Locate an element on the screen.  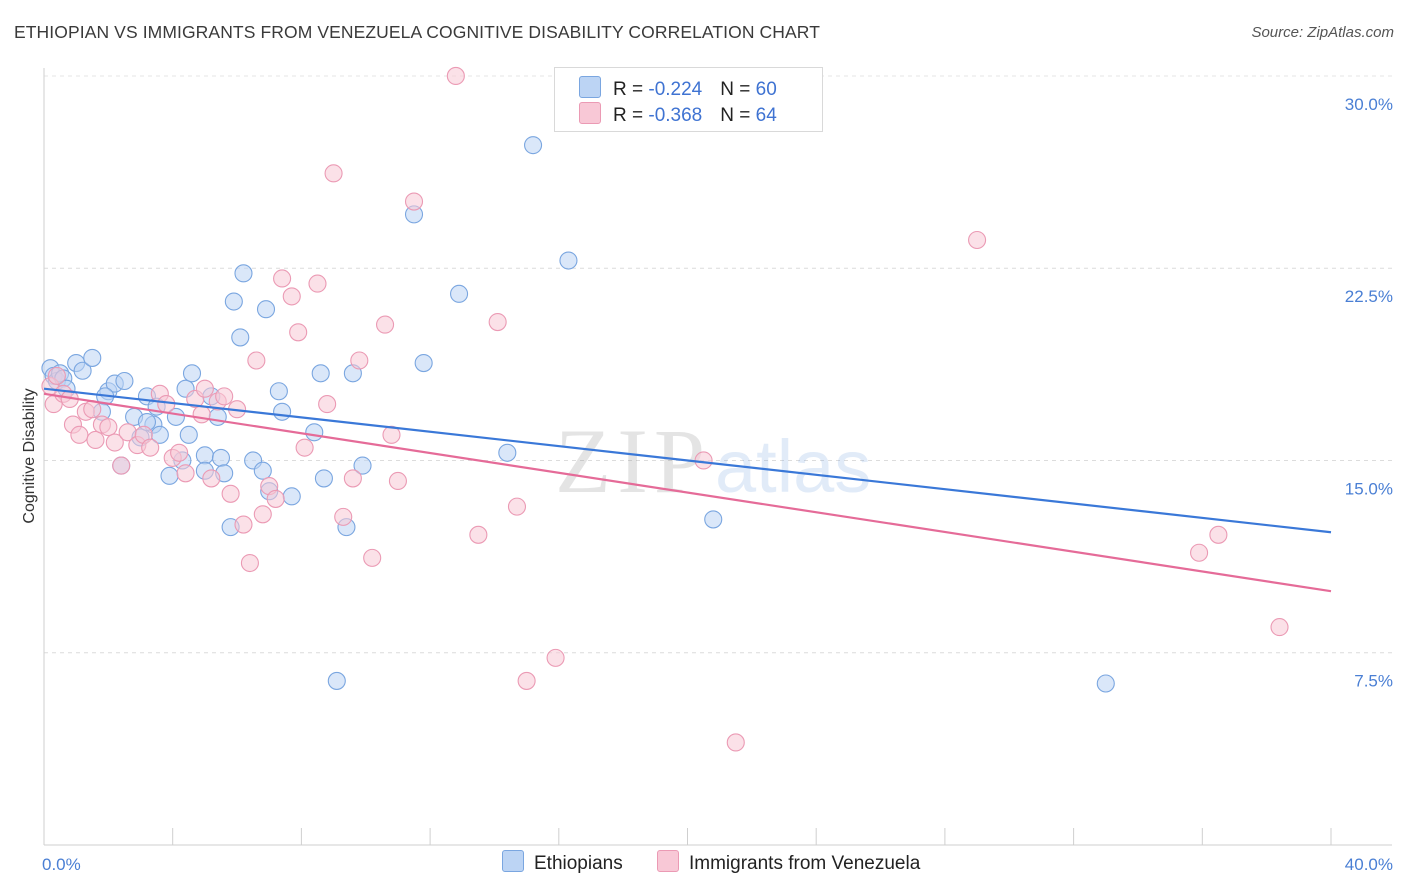
legend-label-venezuela: Immigrants from Venezuela is located at coordinates (805, 863).